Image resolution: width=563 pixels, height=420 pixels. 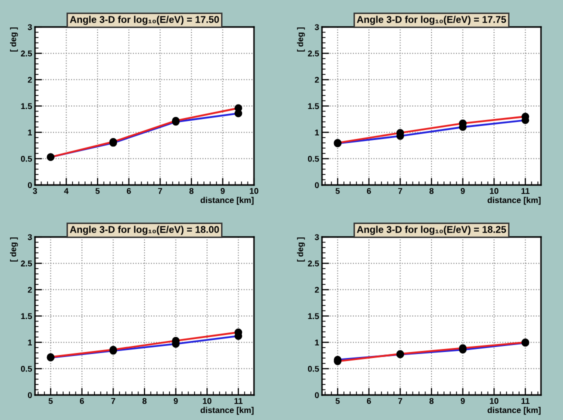 What do you see at coordinates (431, 20) in the screenshot?
I see `chart-title: Angle 3-D for log₁₀(E/eV) = 17.75` at bounding box center [431, 20].